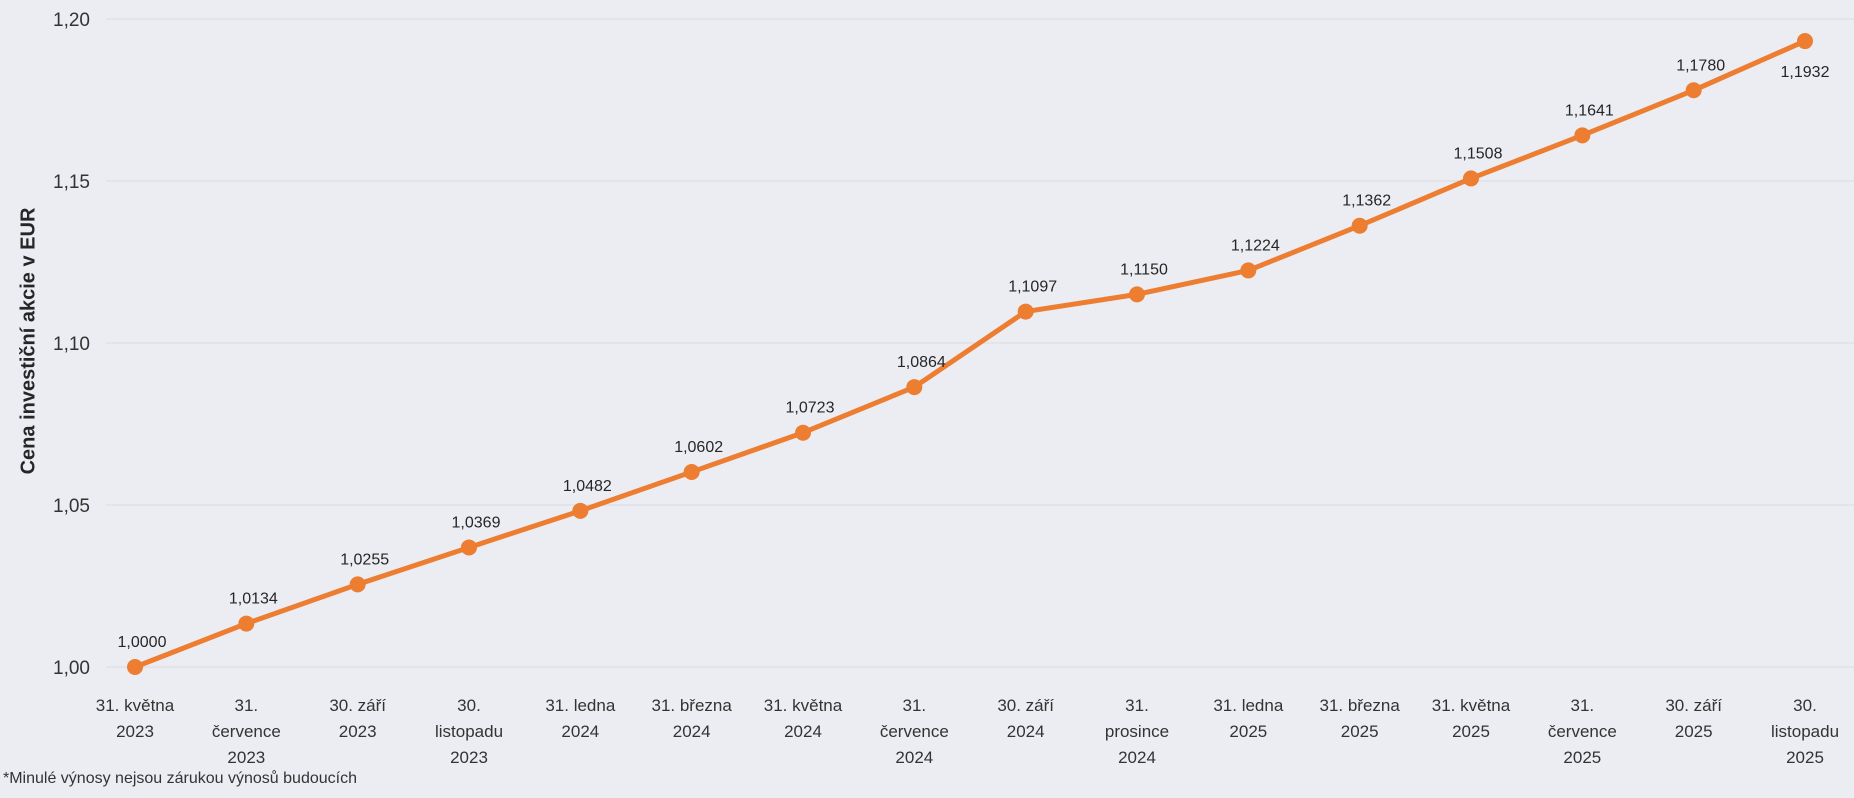 This screenshot has width=1854, height=798. What do you see at coordinates (476, 522) in the screenshot?
I see `data-point-label: 1,0369` at bounding box center [476, 522].